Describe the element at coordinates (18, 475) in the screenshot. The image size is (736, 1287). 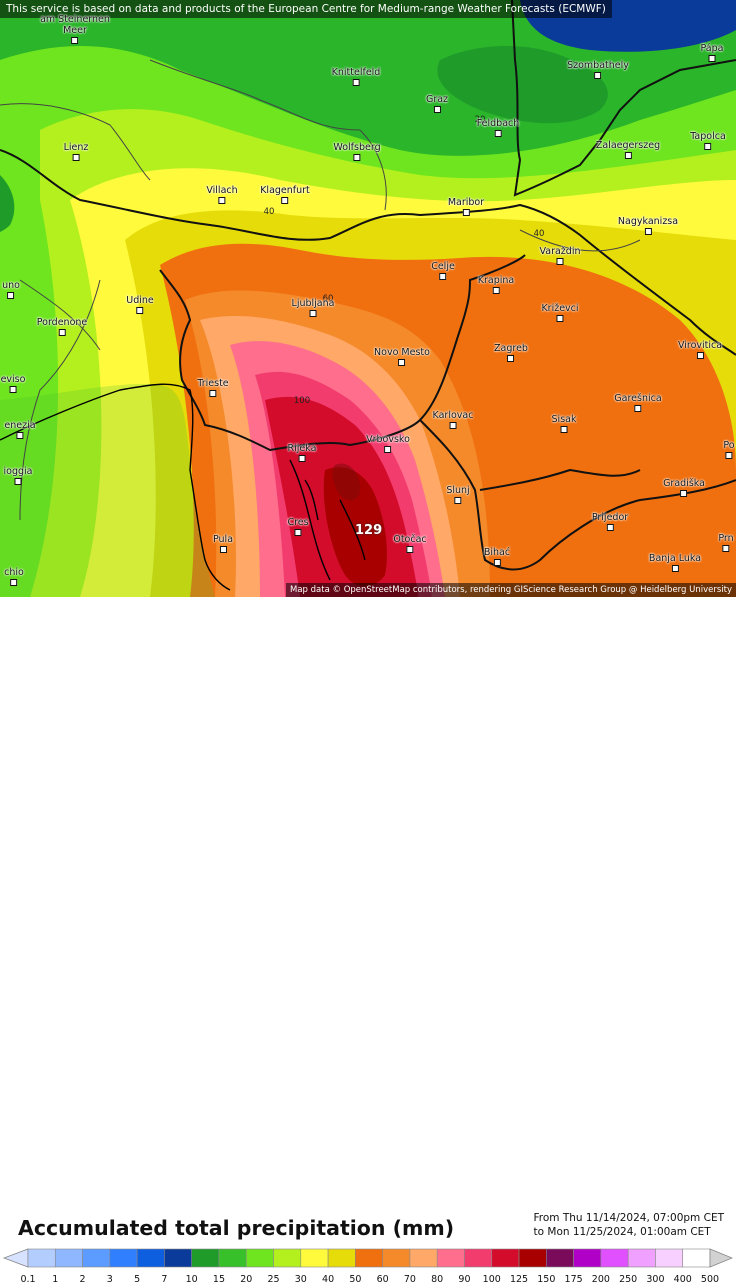
I see `city-ioggia: ioggia` at that location.